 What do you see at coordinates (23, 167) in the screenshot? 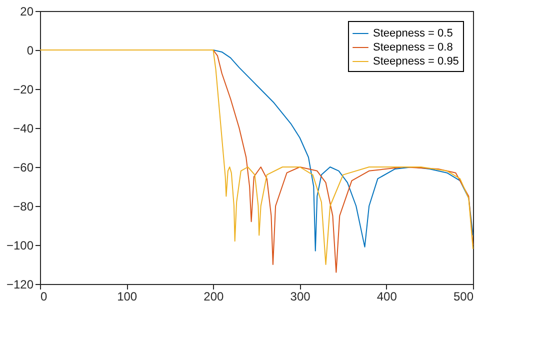
I see `y-tick-label: −60` at bounding box center [23, 167].